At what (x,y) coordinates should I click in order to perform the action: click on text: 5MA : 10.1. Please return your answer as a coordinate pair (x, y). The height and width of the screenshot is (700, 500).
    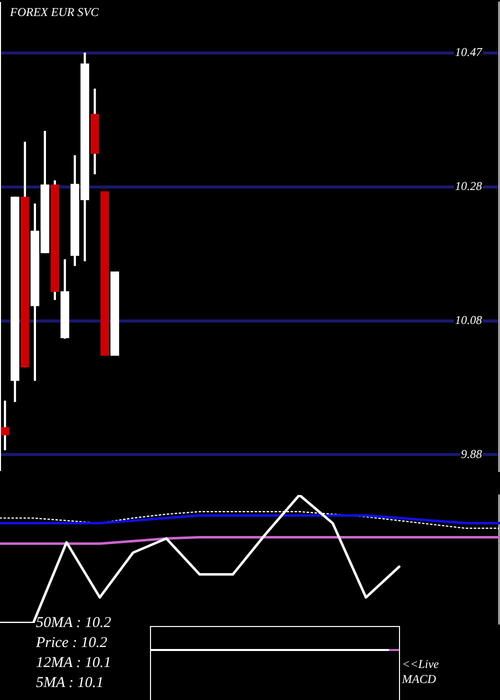
    Looking at the image, I should click on (70, 683).